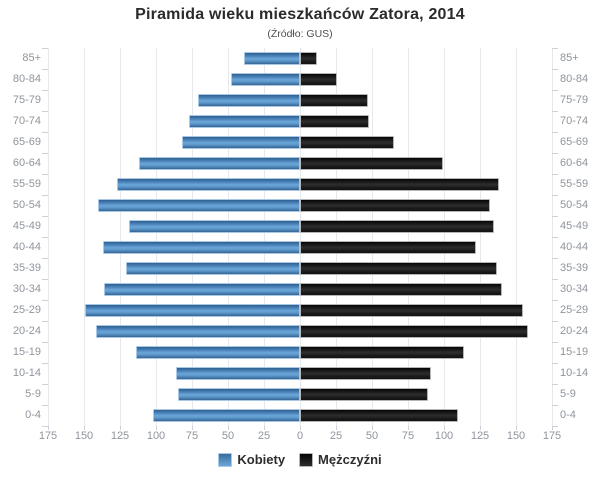 Image resolution: width=600 pixels, height=480 pixels. What do you see at coordinates (300, 14) in the screenshot?
I see `chart-title: Piramida wieku mieszkańców Zatora, 2014` at bounding box center [300, 14].